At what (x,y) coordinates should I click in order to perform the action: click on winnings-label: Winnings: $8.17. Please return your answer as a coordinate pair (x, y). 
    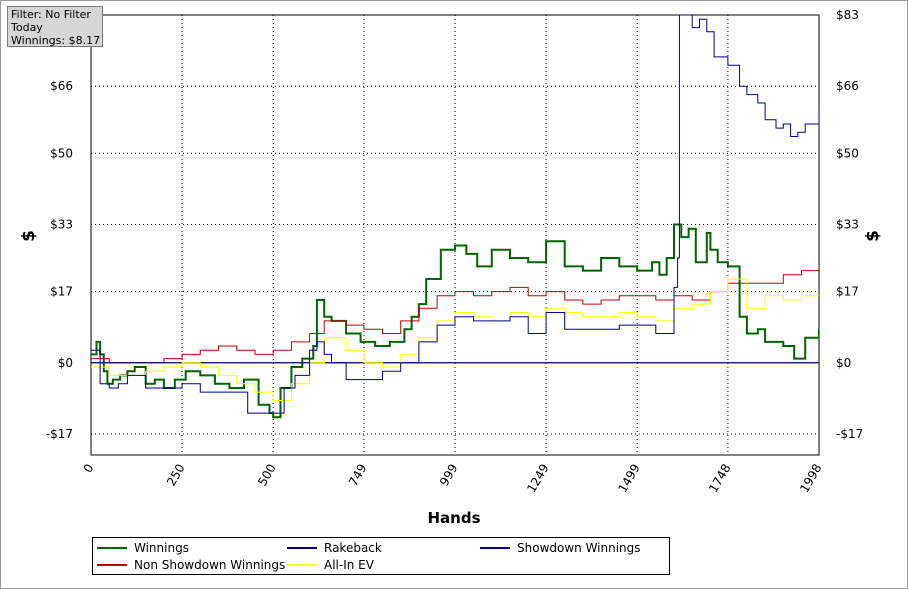
    Looking at the image, I should click on (56, 40).